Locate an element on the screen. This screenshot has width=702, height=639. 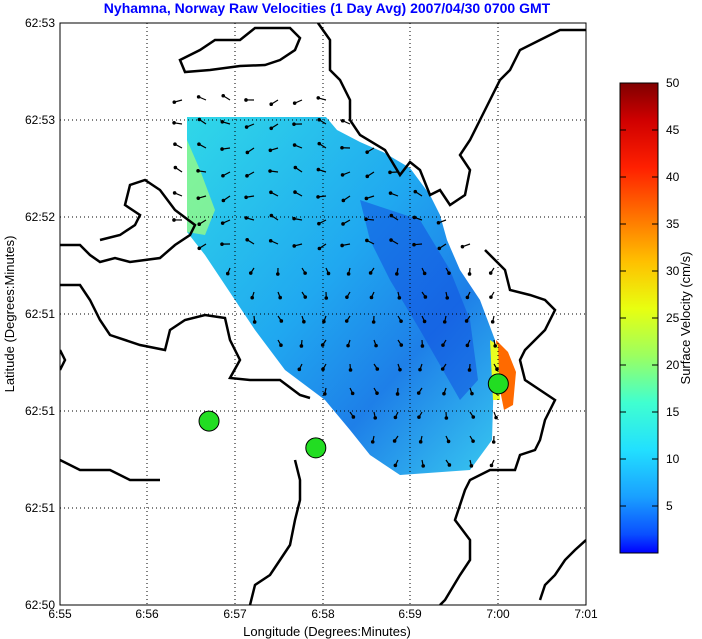
colorbar-label: Surface Velocity (cm/s) is located at coordinates (685, 318).